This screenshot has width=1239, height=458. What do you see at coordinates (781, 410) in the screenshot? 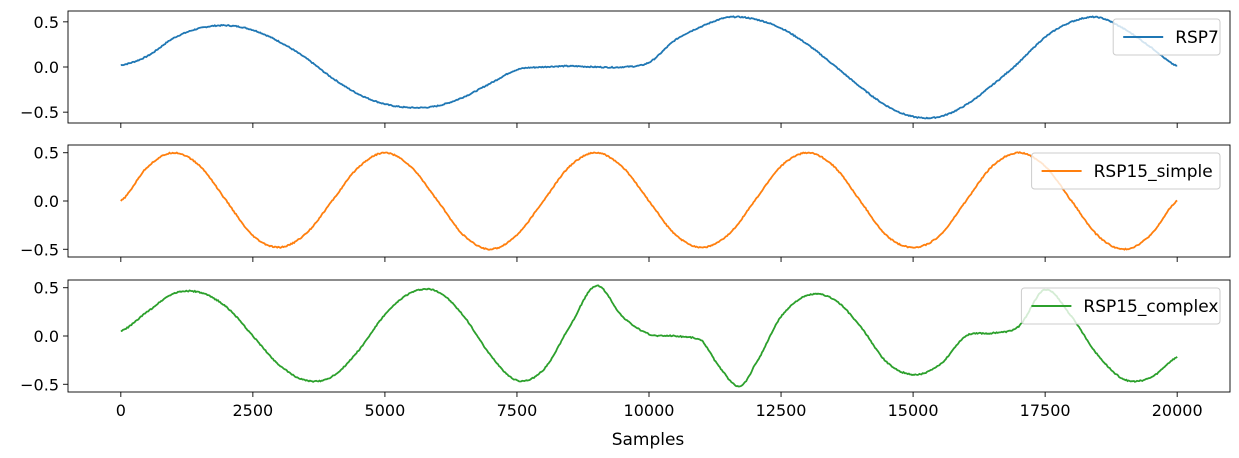
I see `x-tick-label: 12500` at bounding box center [781, 410].